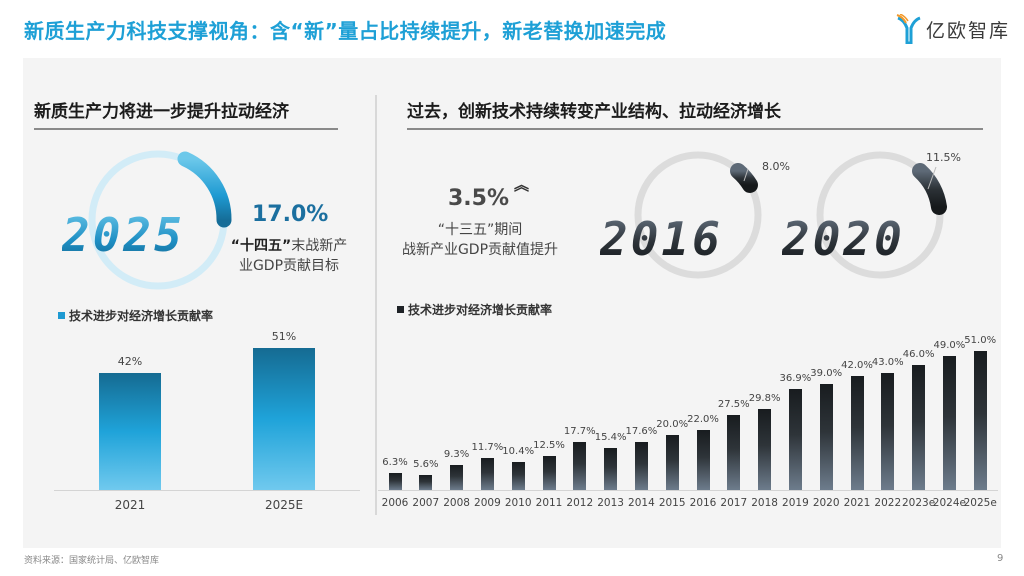  I want to click on x-label: 2022, so click(888, 503).